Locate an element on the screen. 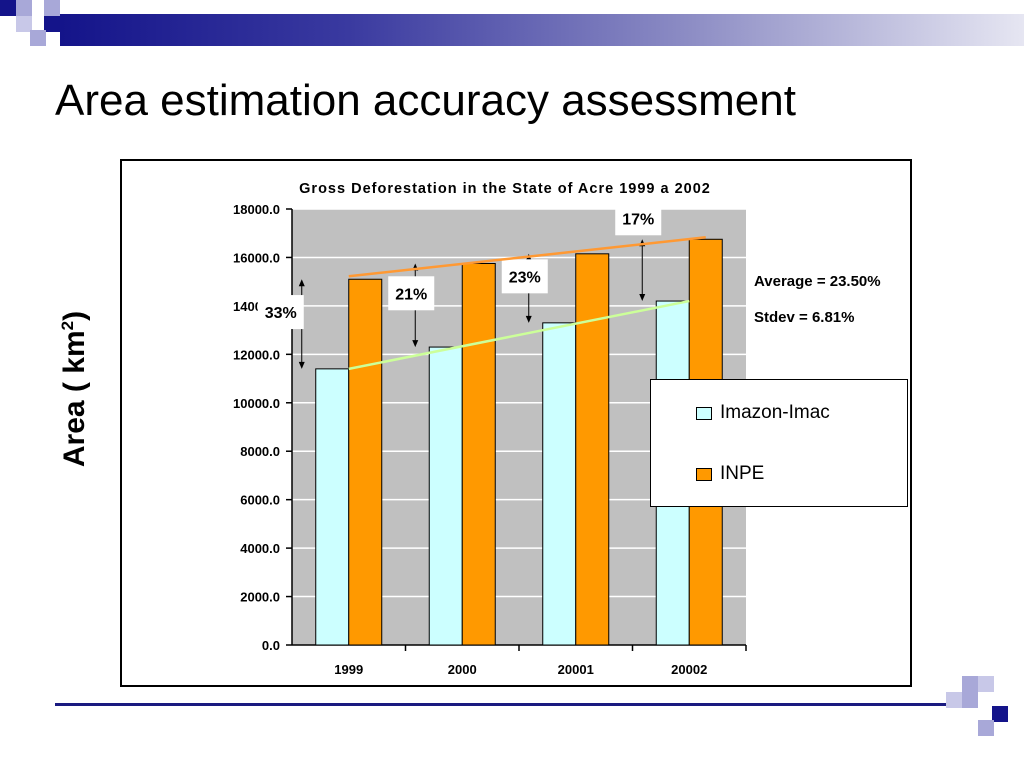  trendline-inpe is located at coordinates (527, 257).